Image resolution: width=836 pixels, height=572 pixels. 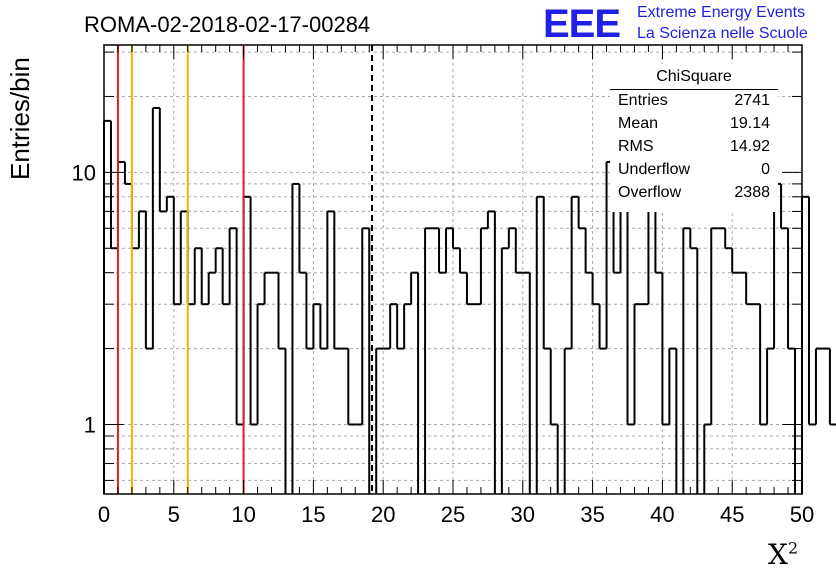 I want to click on stats-row-overflow: Overflow 2388, so click(x=694, y=195).